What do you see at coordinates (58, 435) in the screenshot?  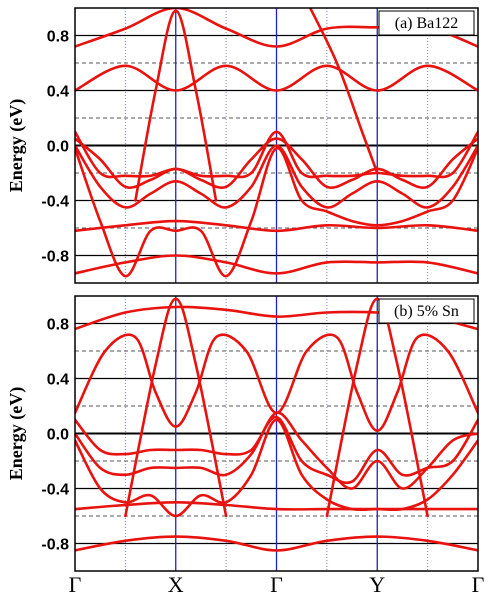 I see `panel-b-ytick-label-2: 0.0` at bounding box center [58, 435].